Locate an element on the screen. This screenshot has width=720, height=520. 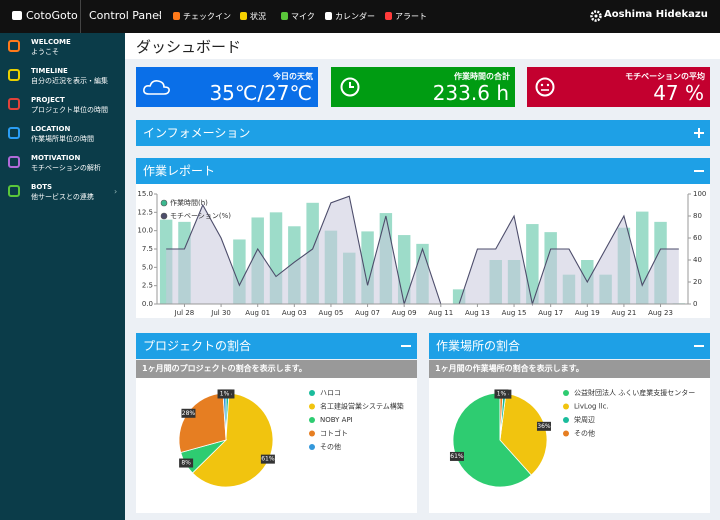
separator is located at coordinates (80, 16).